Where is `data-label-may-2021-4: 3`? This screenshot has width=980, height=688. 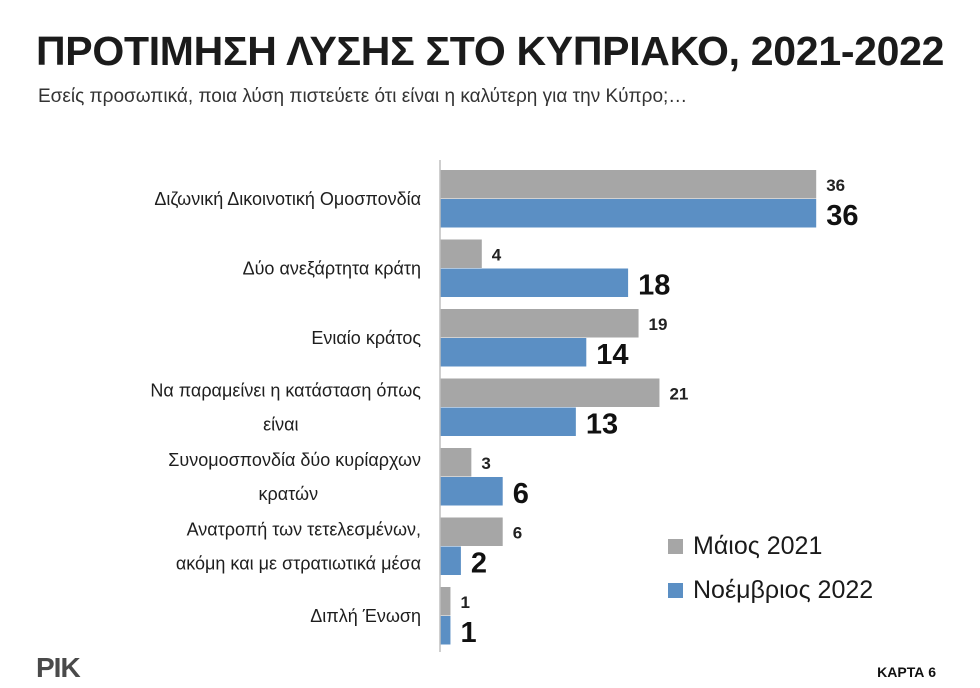
data-label-may-2021-4: 3 is located at coordinates (485, 463).